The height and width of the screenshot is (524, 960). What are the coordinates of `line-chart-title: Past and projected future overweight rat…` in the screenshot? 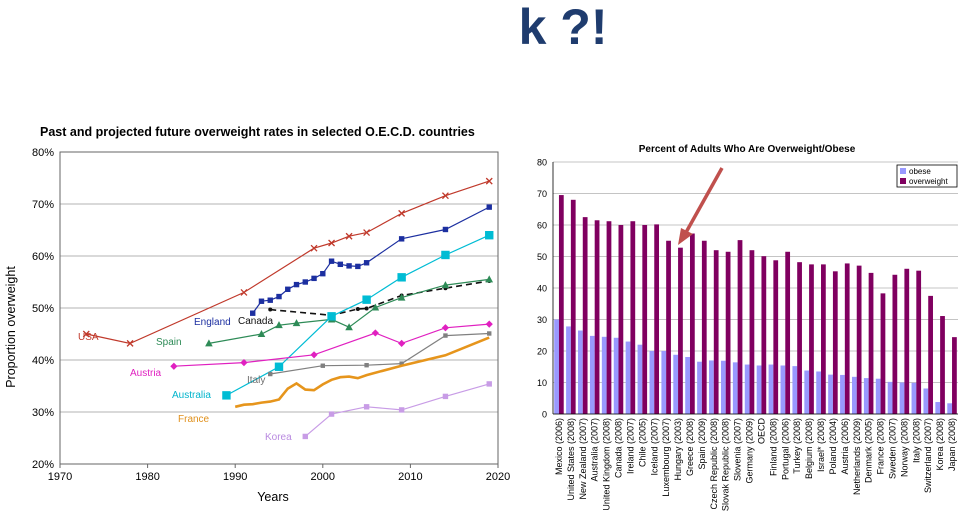 It's located at (257, 132).